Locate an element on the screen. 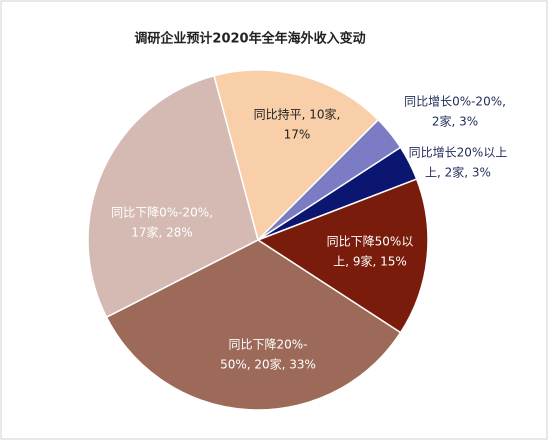 This screenshot has width=550, height=446. slice-label: 同比增长0%-20%, is located at coordinates (455, 102).